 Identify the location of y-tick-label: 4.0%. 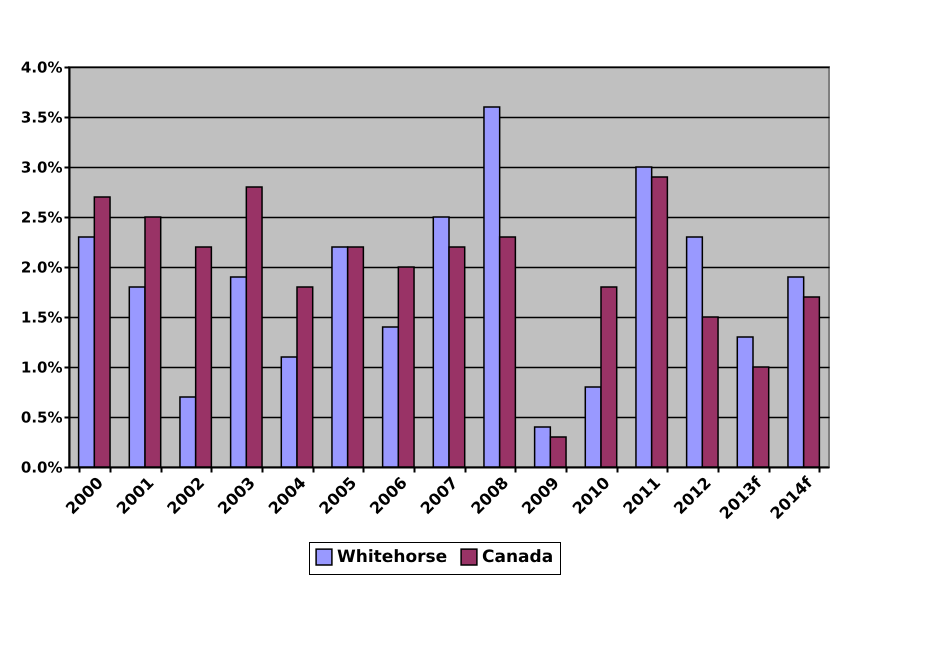
(41, 67).